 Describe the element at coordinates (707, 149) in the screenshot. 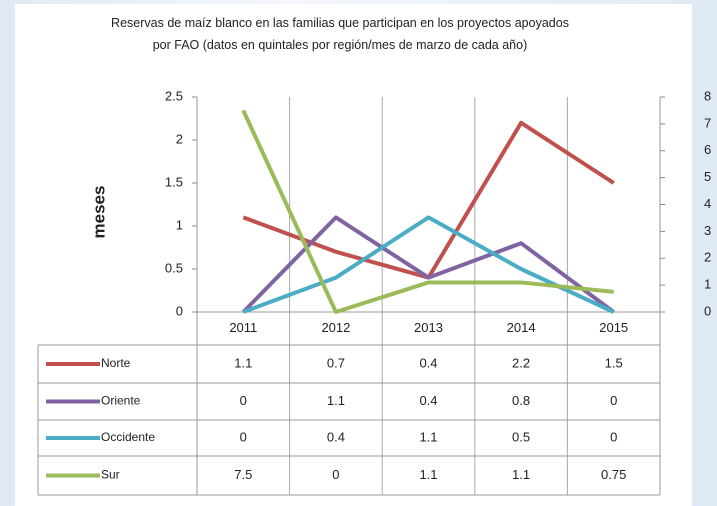

I see `y2-tick-label: 6` at that location.